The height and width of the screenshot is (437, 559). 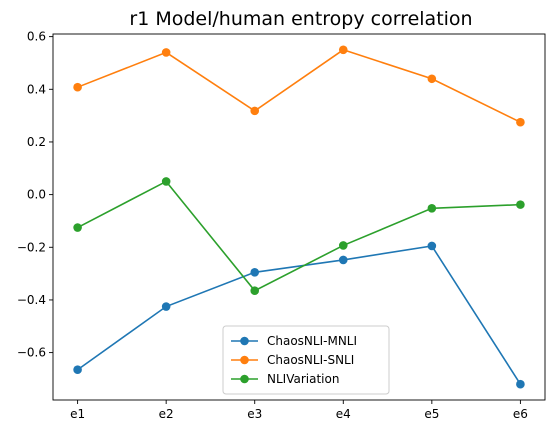 I want to click on y-tick-label: −0.4, so click(x=31, y=300).